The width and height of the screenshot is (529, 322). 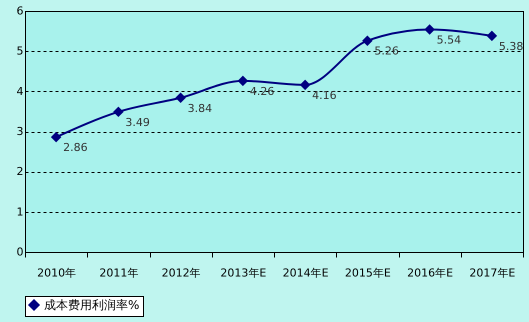 I want to click on data-label: 5.26, so click(x=386, y=51).